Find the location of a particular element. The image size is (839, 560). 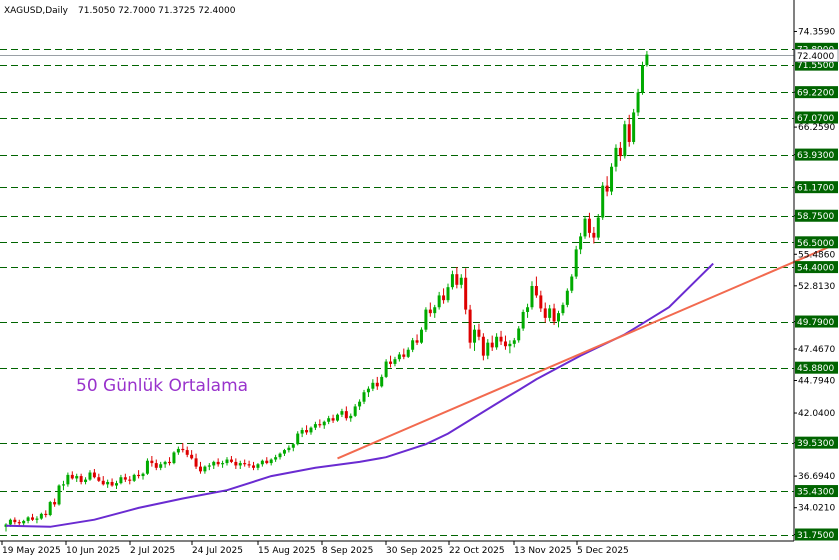

price-level-tag: 58.7500 is located at coordinates (816, 215).